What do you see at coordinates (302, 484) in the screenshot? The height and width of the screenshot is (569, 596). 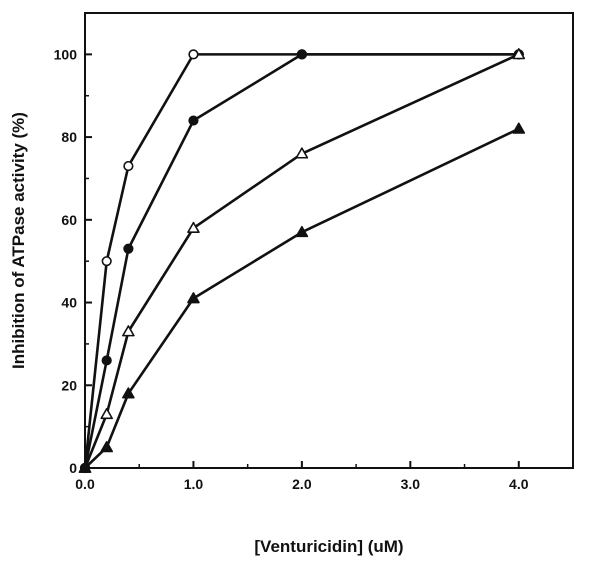 I see `x-tick-label: 2.0` at bounding box center [302, 484].